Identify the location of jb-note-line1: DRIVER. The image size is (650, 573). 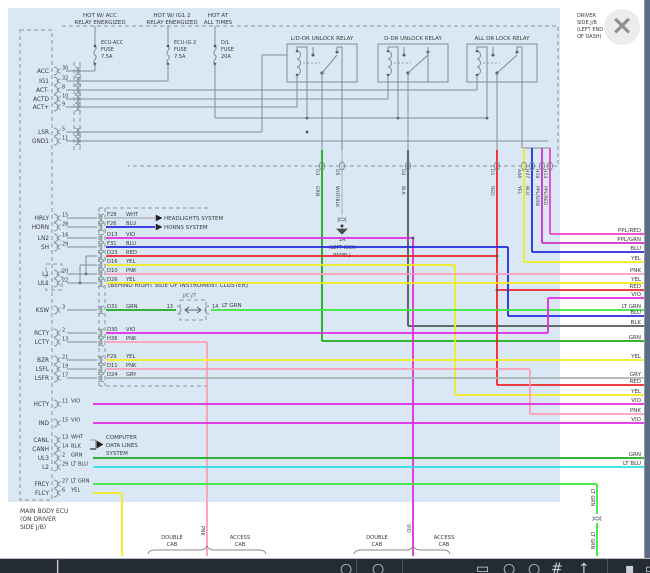
(586, 16).